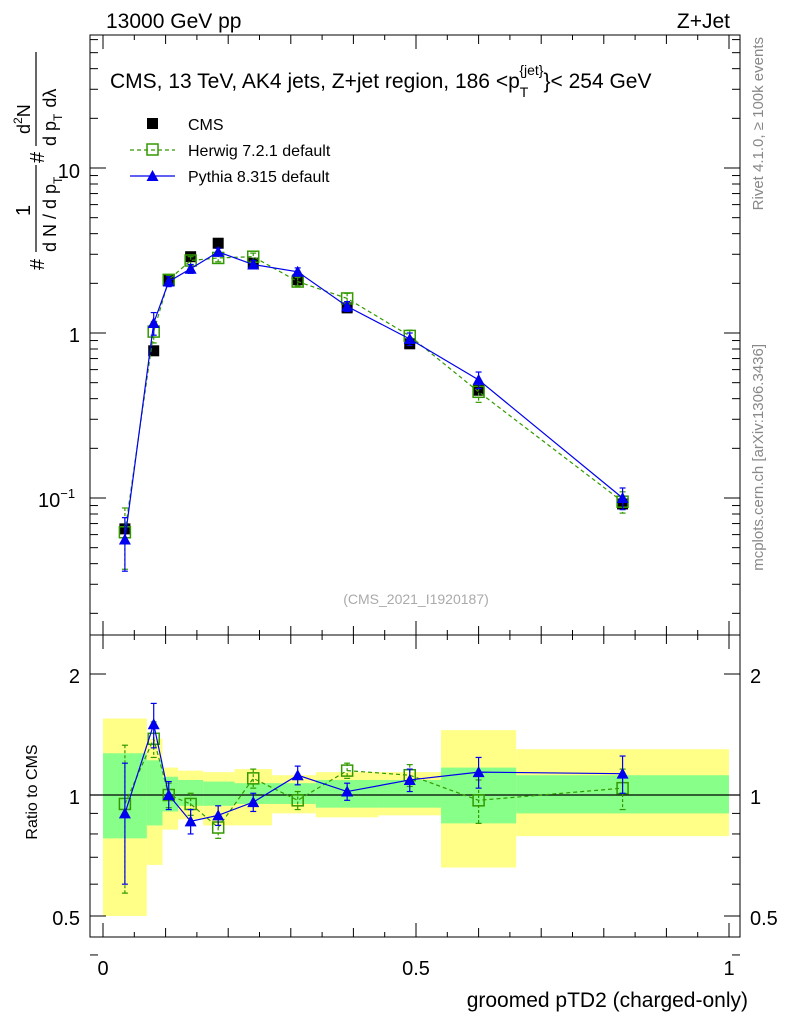 This screenshot has width=786, height=1024. I want to click on legend-herwig-label: Herwig 7.2.1 default, so click(259, 151).